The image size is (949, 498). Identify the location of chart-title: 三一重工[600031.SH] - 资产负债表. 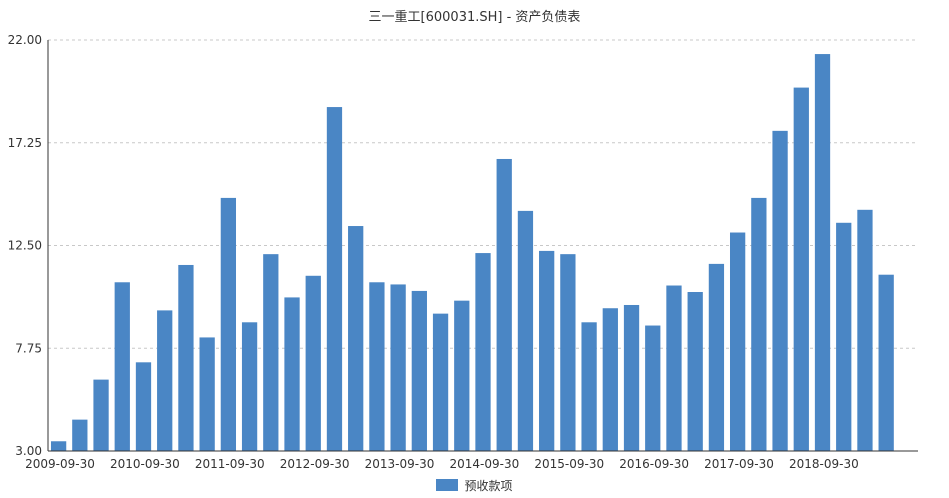
(474, 17).